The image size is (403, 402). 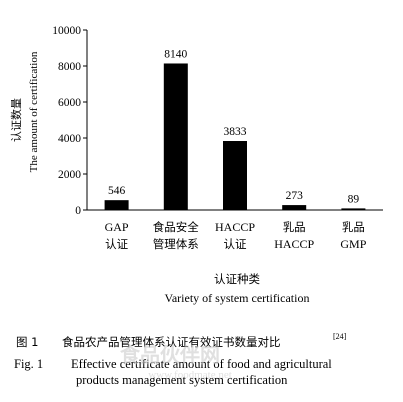 What do you see at coordinates (34, 111) in the screenshot?
I see `y-axis-title-en: The amount of certification` at bounding box center [34, 111].